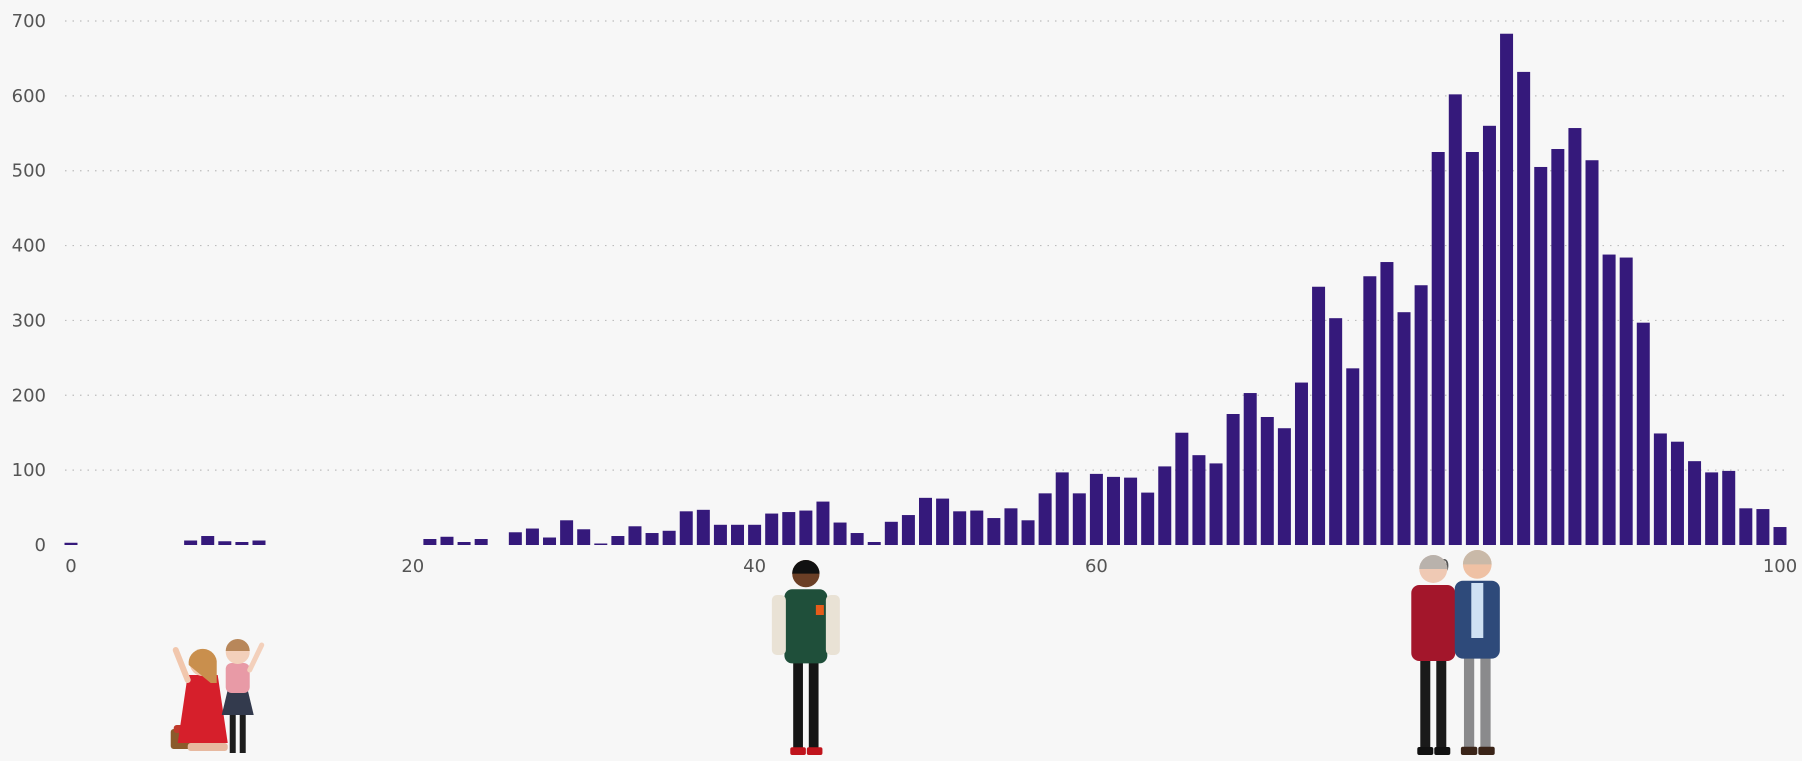  I want to click on elderly-couple-figure-icon, so click(1455, 652).